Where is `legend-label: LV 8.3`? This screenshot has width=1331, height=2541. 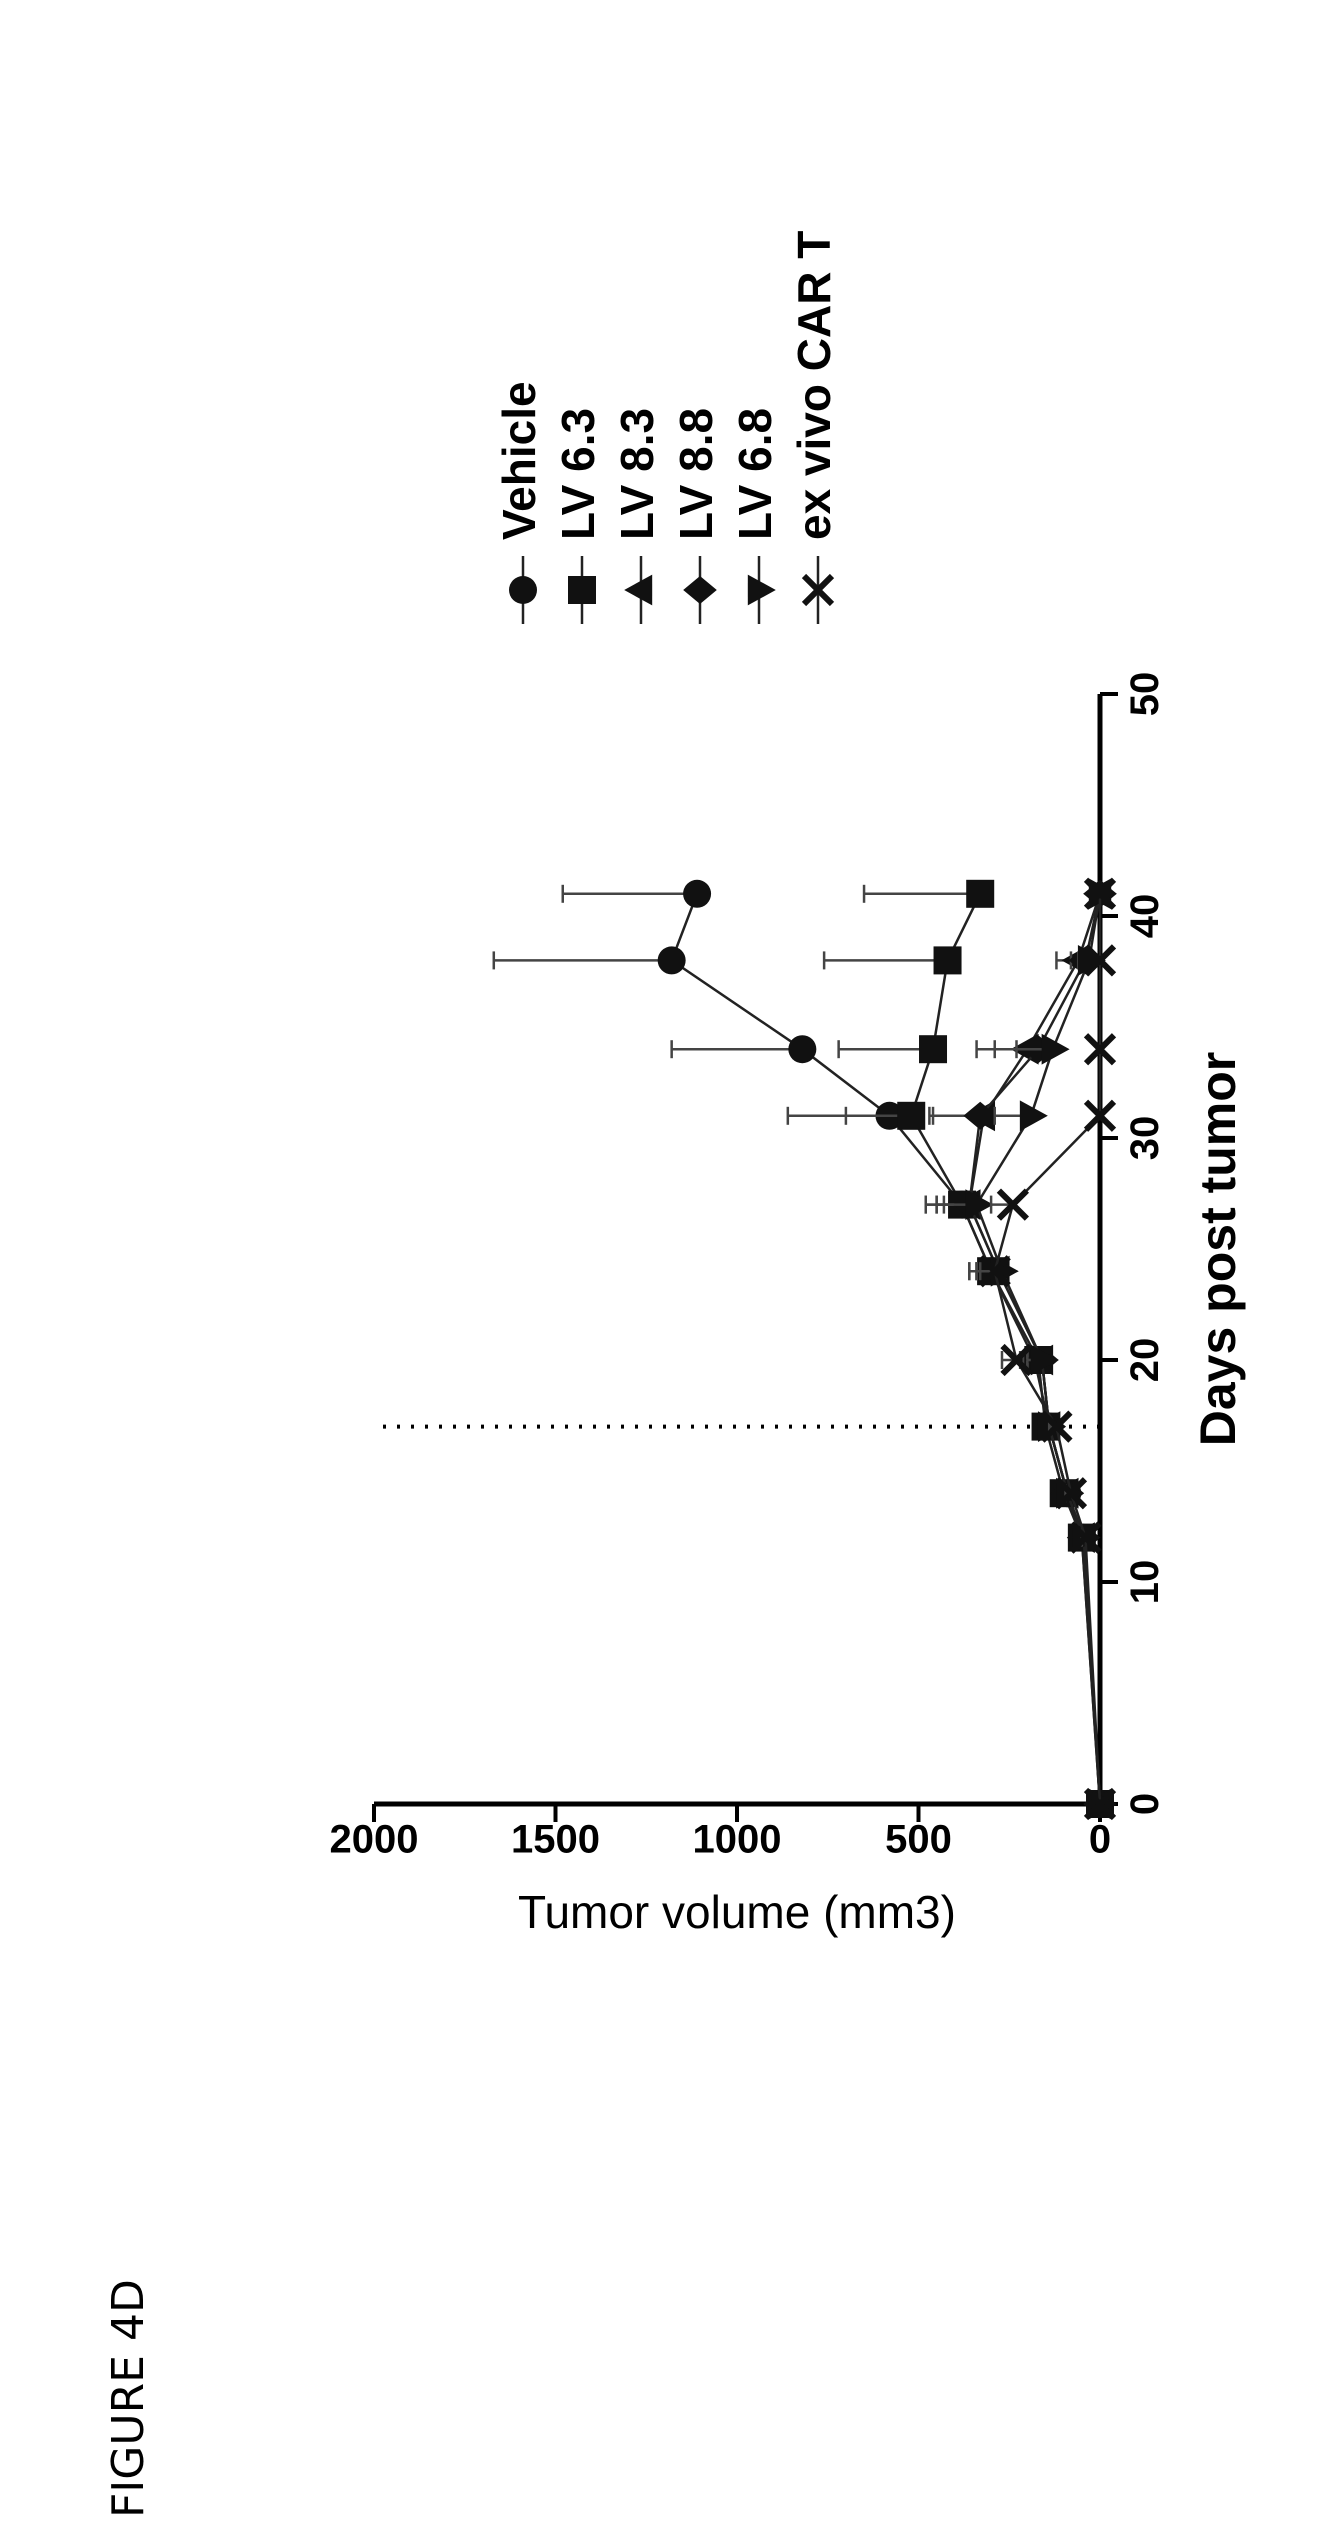
legend-label: LV 8.3 is located at coordinates (637, 474).